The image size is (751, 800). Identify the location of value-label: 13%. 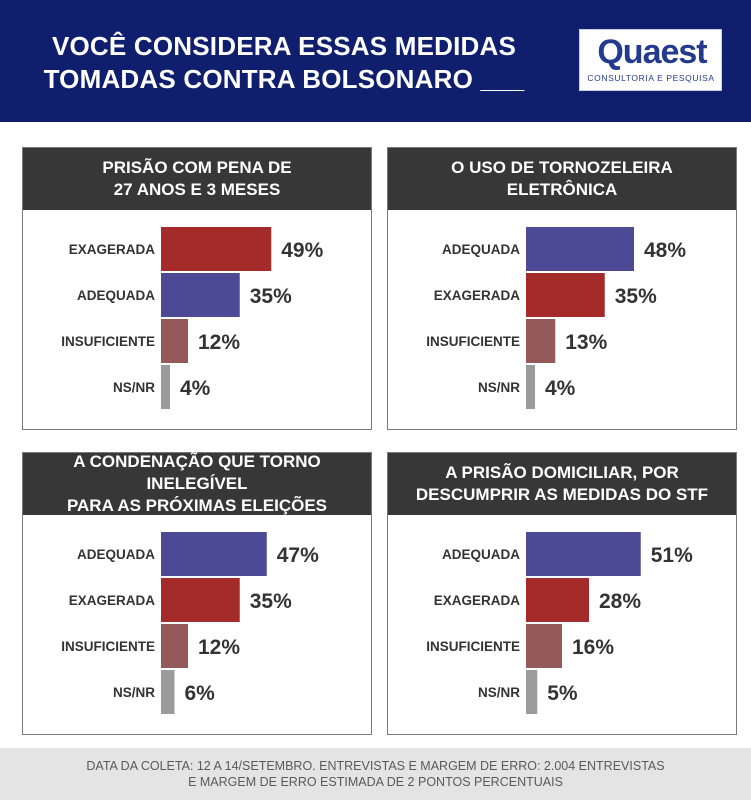
(586, 342).